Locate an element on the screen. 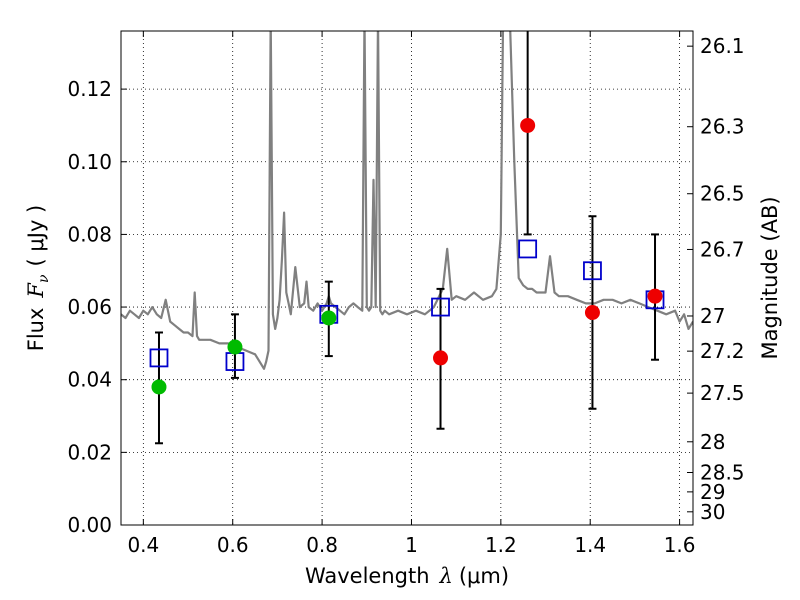  magnitude-tick-label: 27 is located at coordinates (712, 316).